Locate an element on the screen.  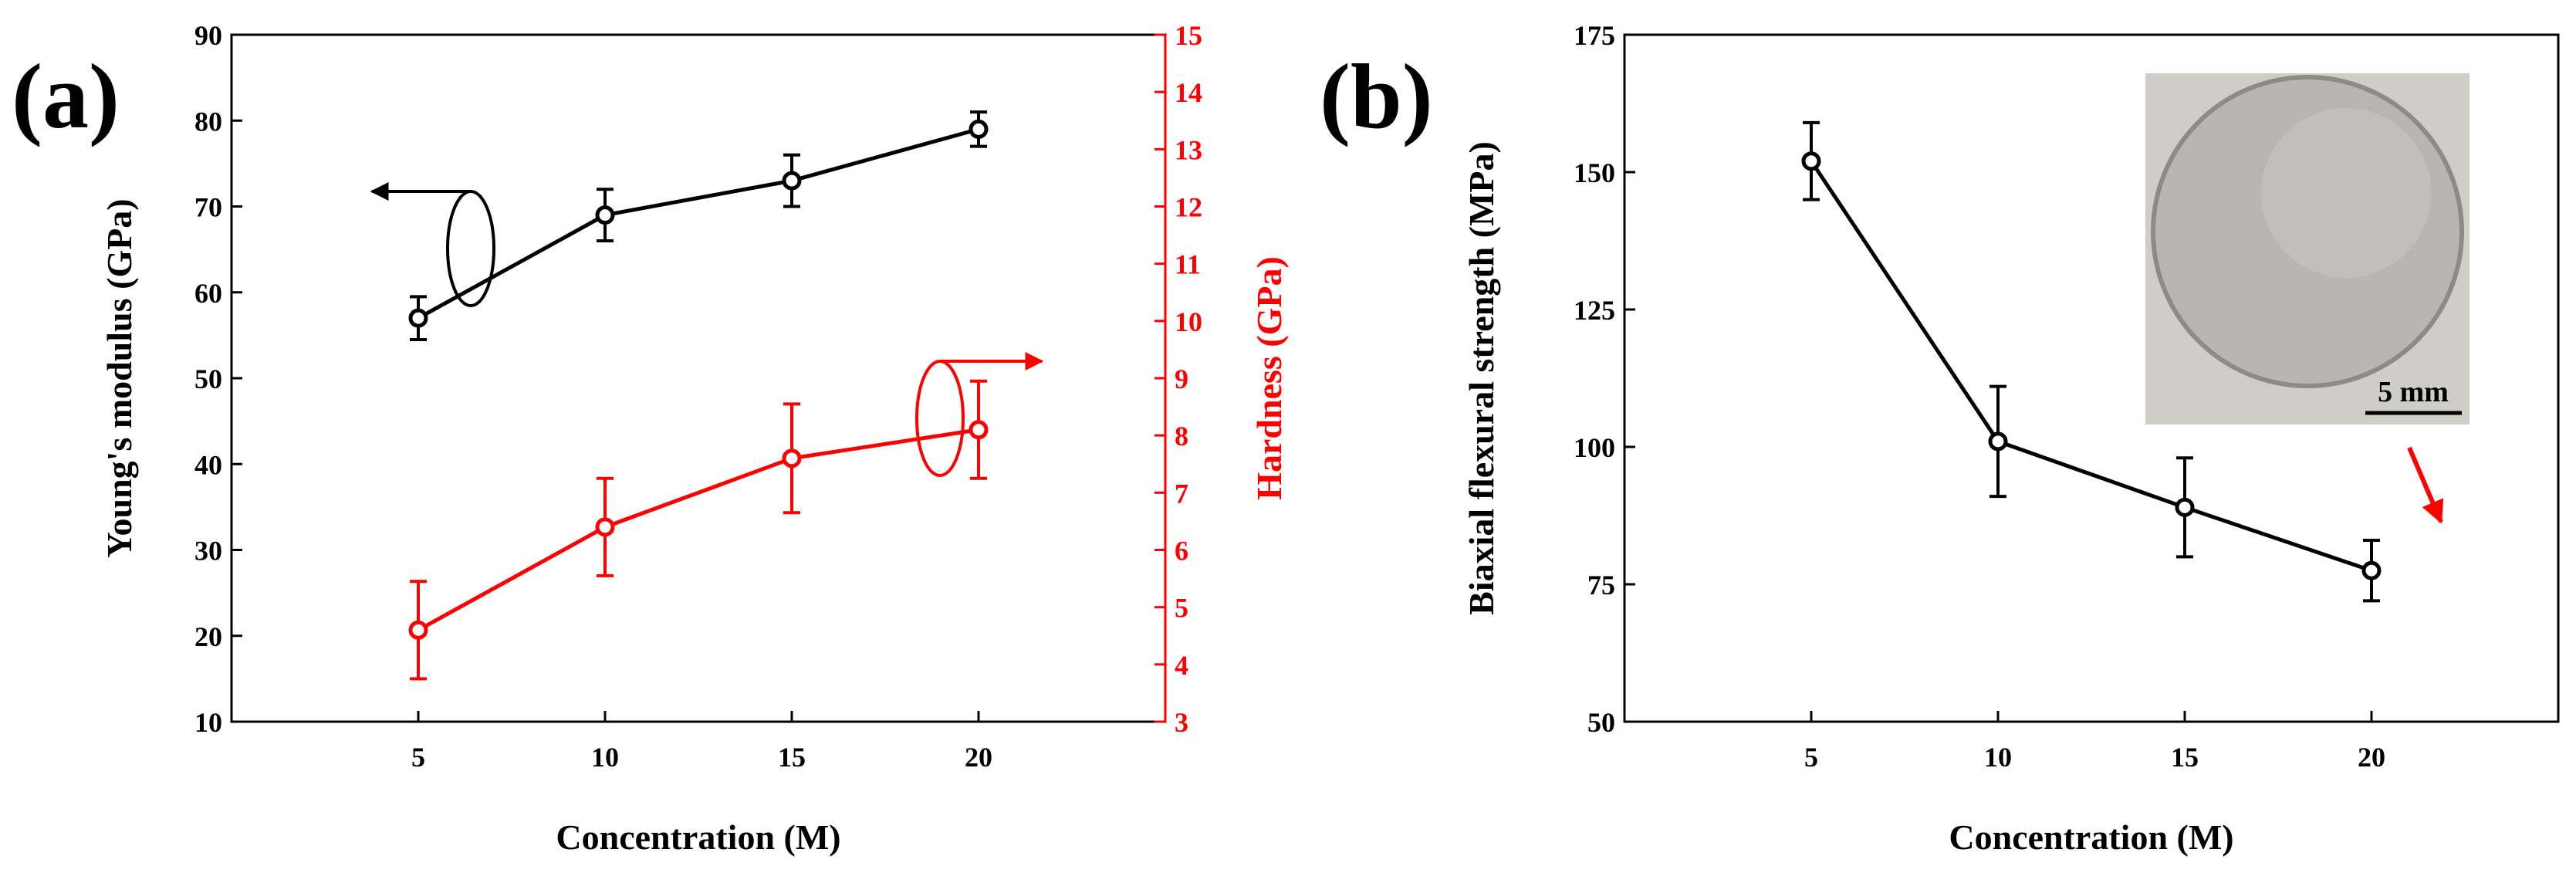
y-tick-label: 3 is located at coordinates (1181, 722).